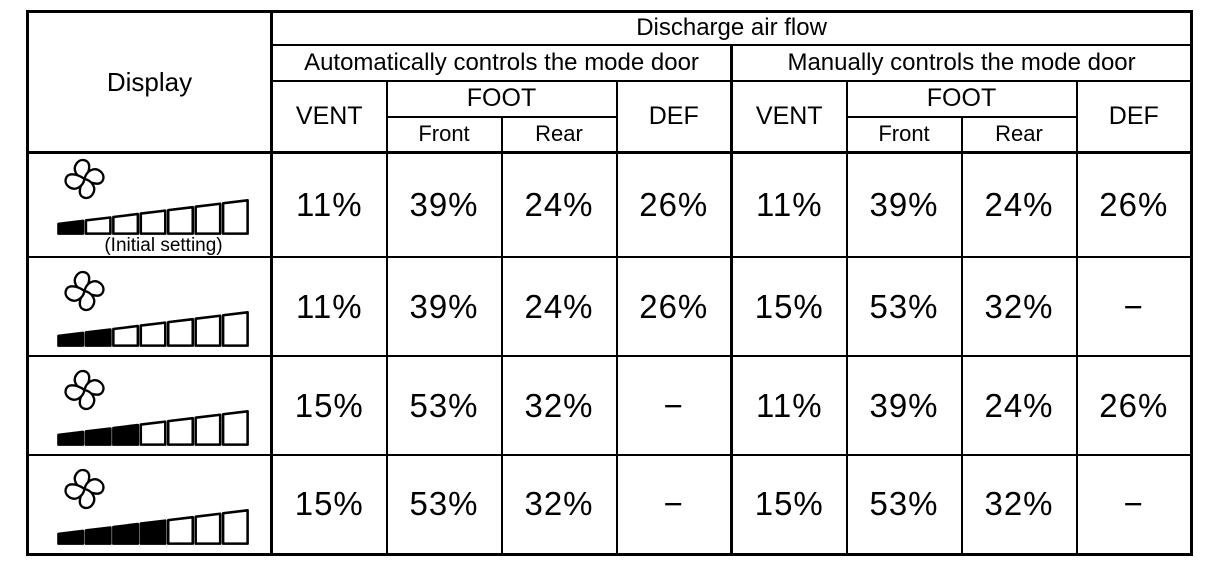 Image resolution: width=1216 pixels, height=582 pixels. What do you see at coordinates (961, 62) in the screenshot?
I see `group-header-manual: Manually controls the mode door` at bounding box center [961, 62].